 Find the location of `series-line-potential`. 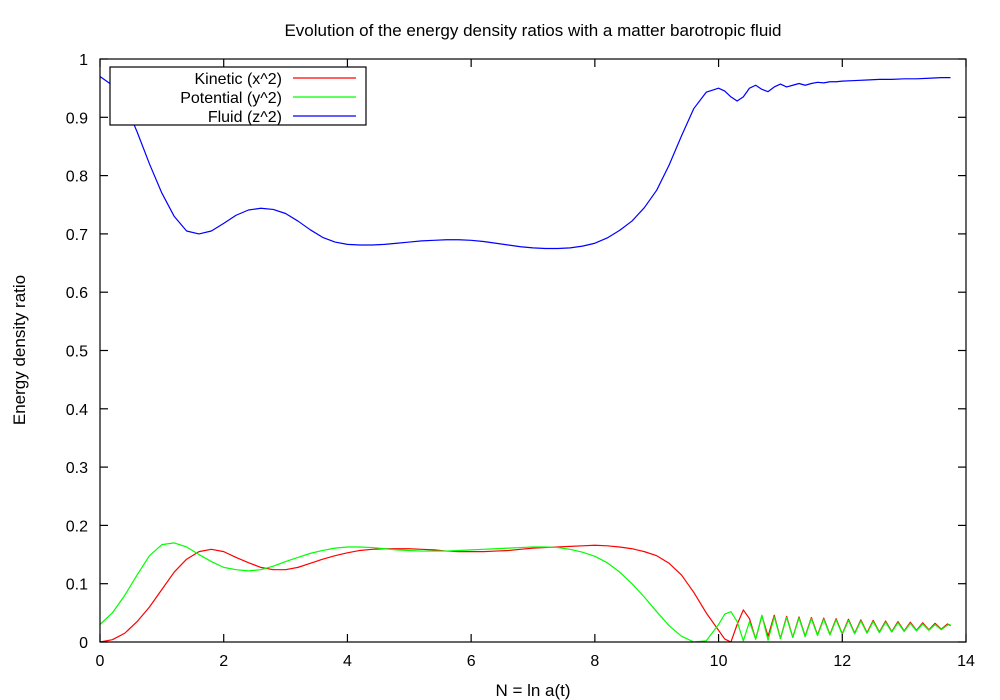

series-line-potential is located at coordinates (525, 592).